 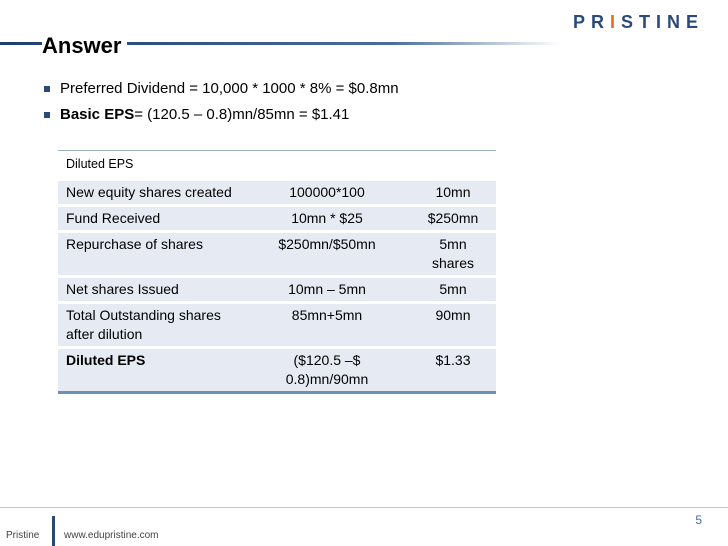 I want to click on row-value: 5mn shares, so click(x=453, y=253).